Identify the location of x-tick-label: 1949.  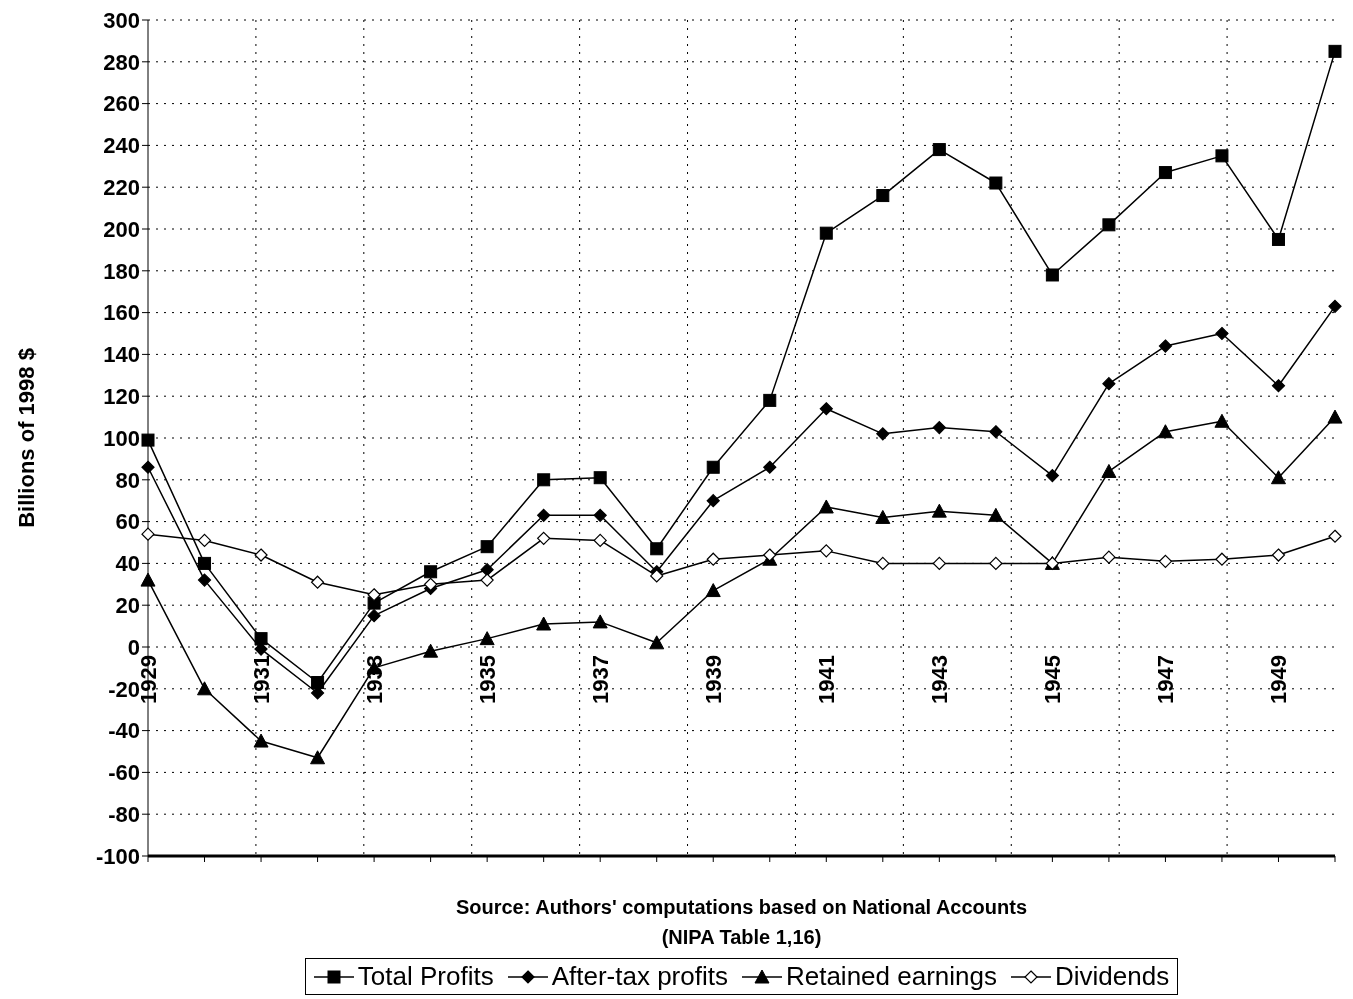
(1278, 679).